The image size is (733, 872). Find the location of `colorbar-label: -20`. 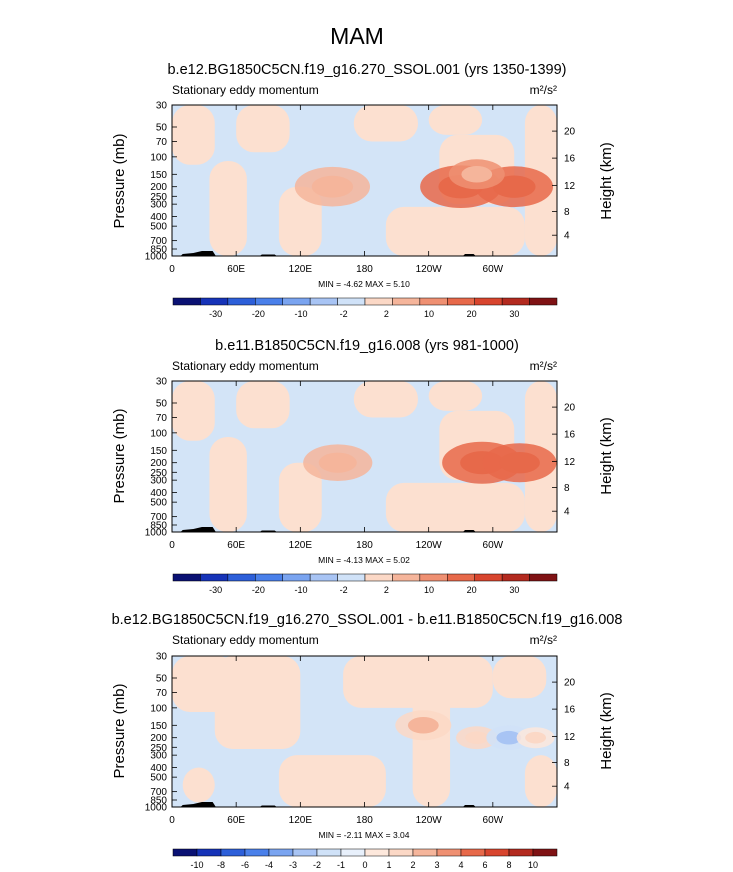

colorbar-label: -20 is located at coordinates (258, 314).